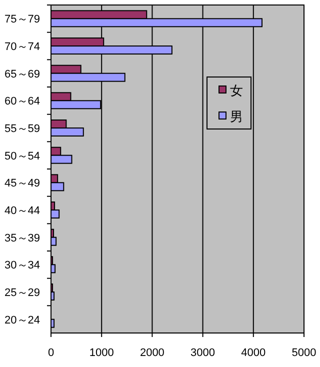 The height and width of the screenshot is (367, 320). What do you see at coordinates (51, 353) in the screenshot?
I see `x-tick-label: 0` at bounding box center [51, 353].